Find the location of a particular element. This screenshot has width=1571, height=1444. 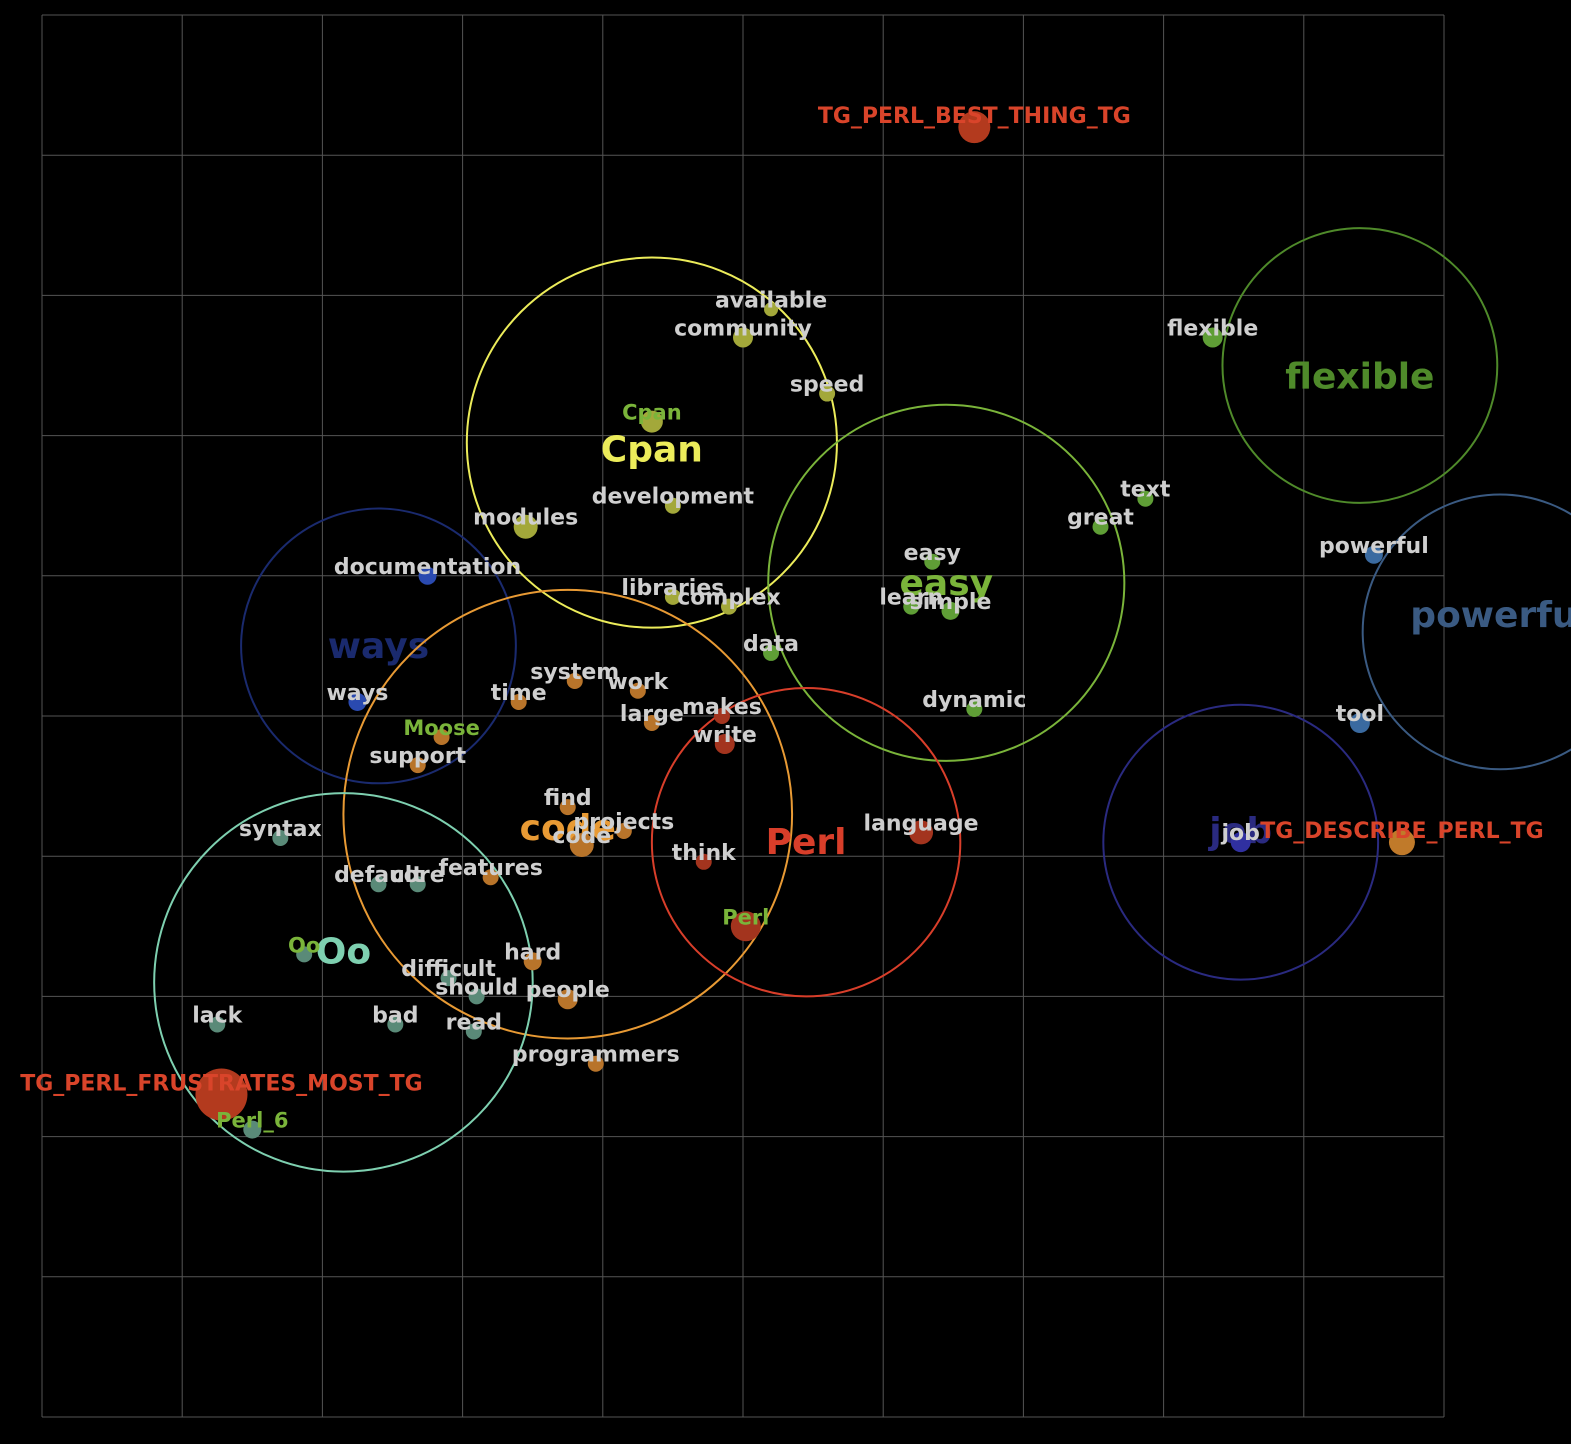

point-default is located at coordinates (378, 884).